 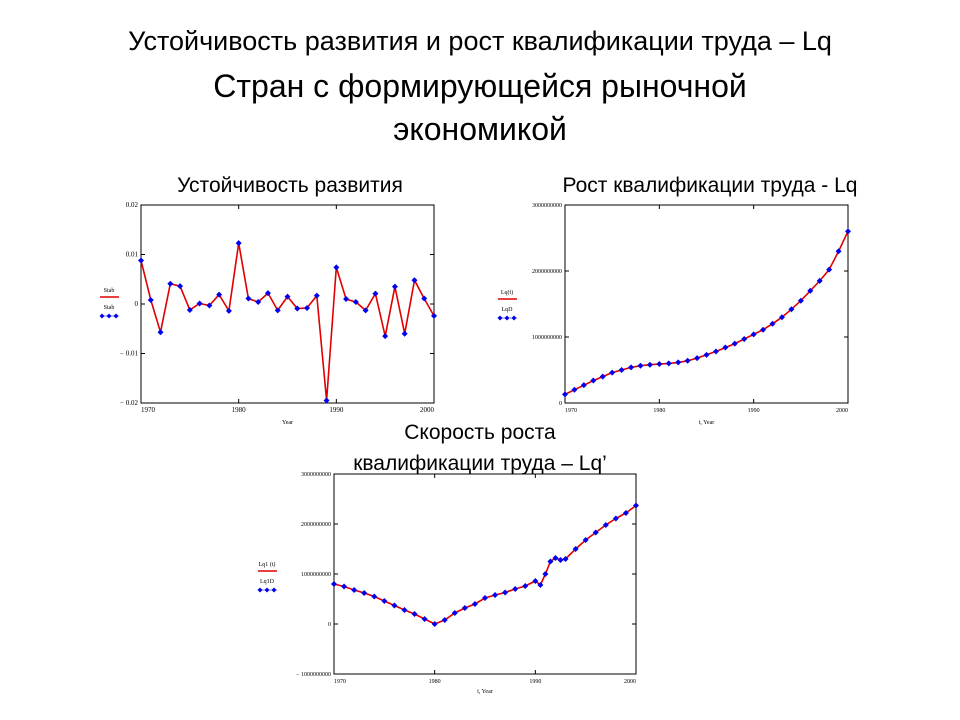 What do you see at coordinates (287, 423) in the screenshot?
I see `x-axis-label: Year` at bounding box center [287, 423].